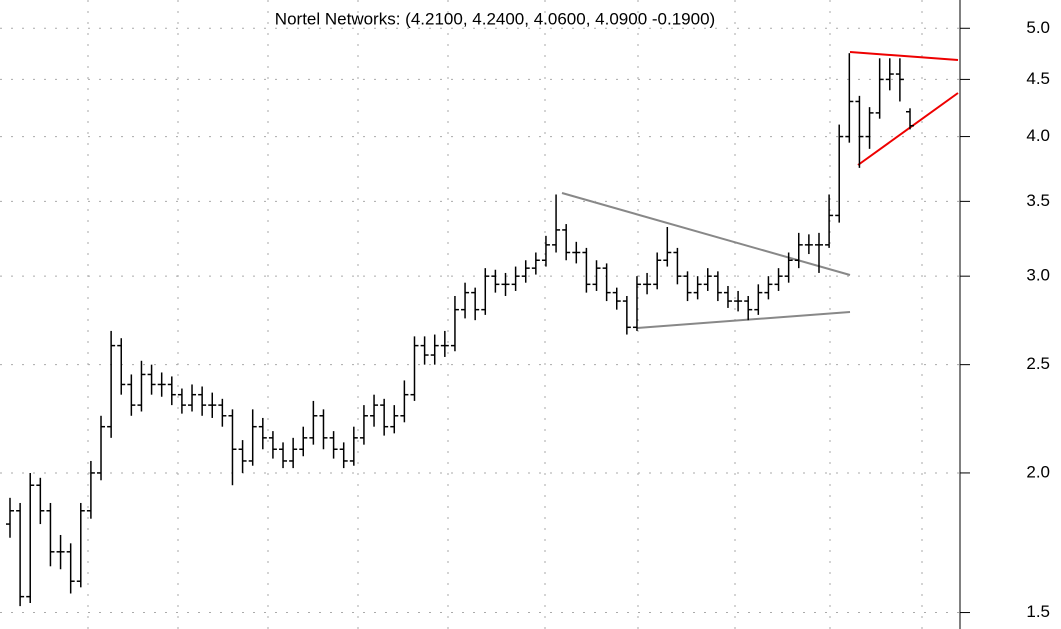 The width and height of the screenshot is (1061, 629). Describe the element at coordinates (1038, 78) in the screenshot. I see `y-tick-label: 4.5` at that location.